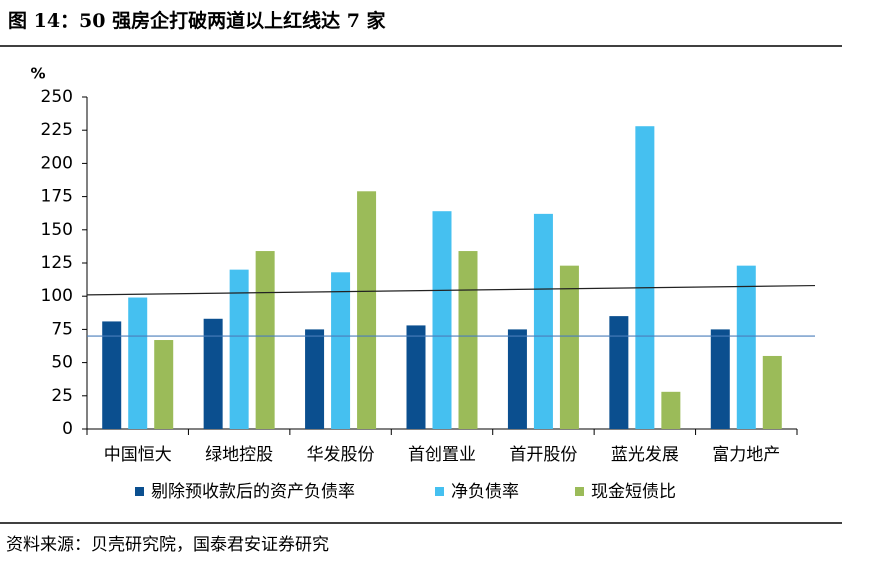 This screenshot has height=574, width=872. What do you see at coordinates (633, 492) in the screenshot?
I see `legend-label: 现金短债比` at bounding box center [633, 492].